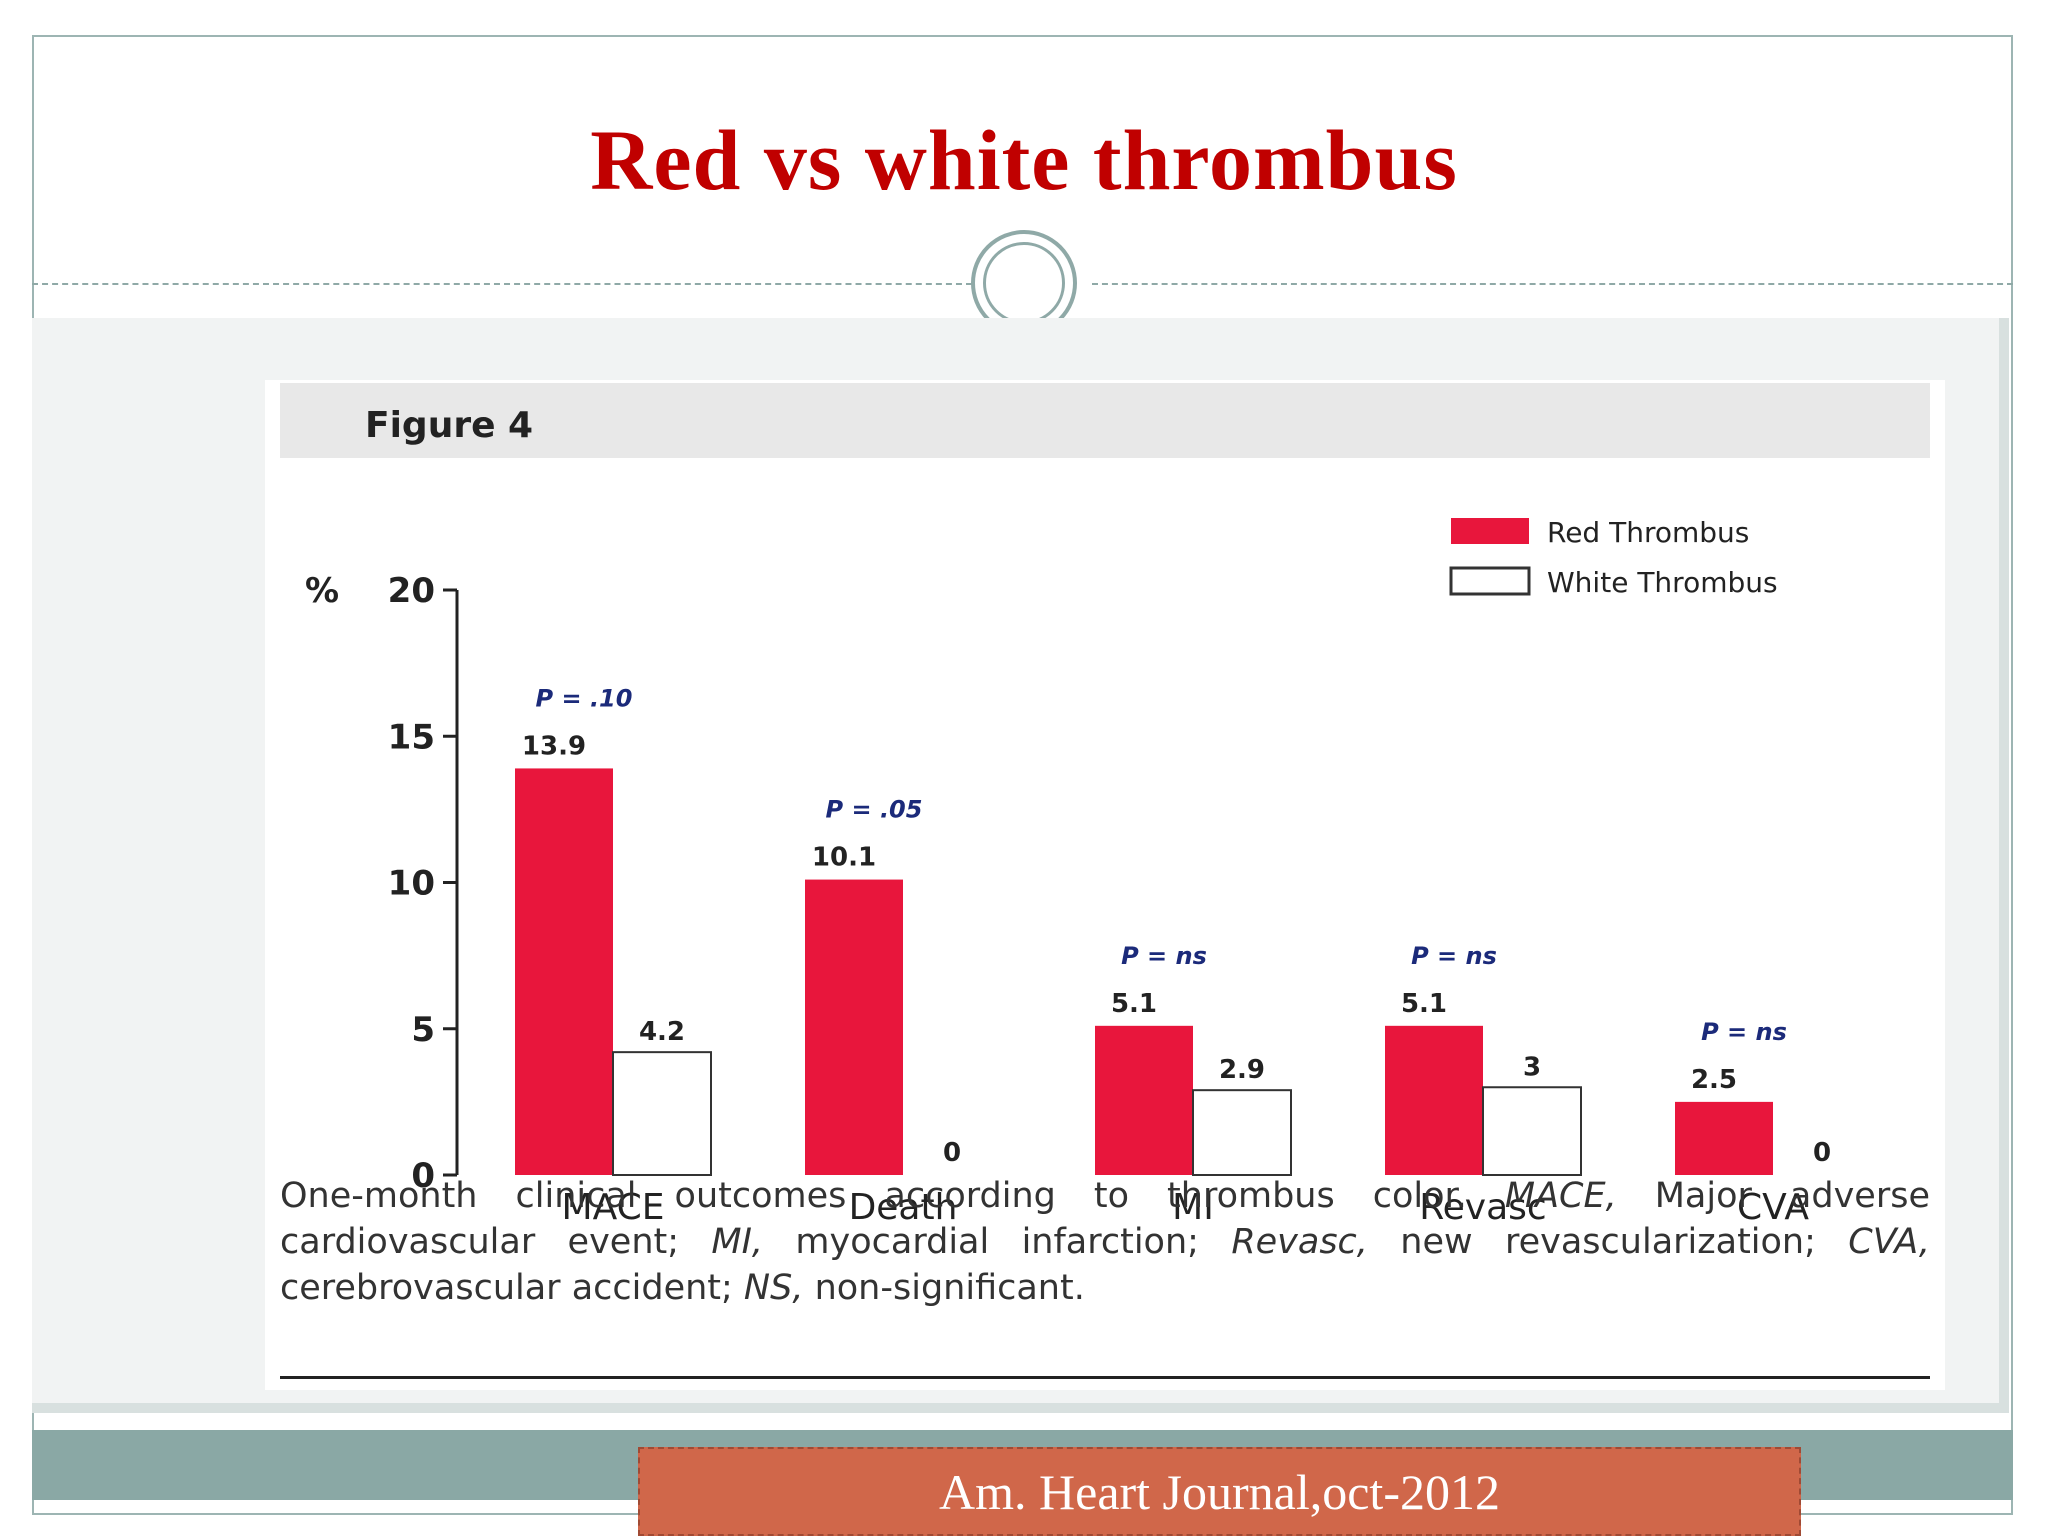 This screenshot has height=1536, width=2048. I want to click on citation-box: Am. Heart Journal,oct-2012, so click(1219, 1491).